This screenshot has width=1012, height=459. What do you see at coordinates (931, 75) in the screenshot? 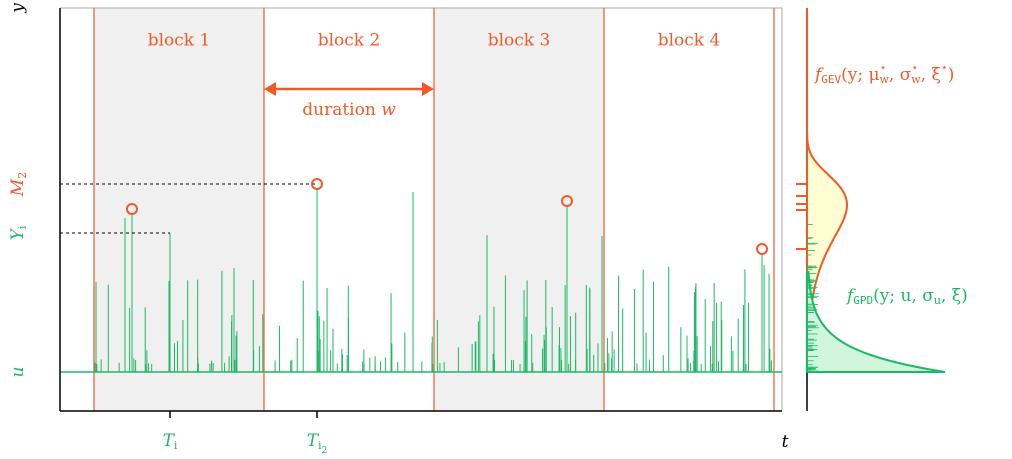
I see `label-part: , ξ` at bounding box center [931, 75].